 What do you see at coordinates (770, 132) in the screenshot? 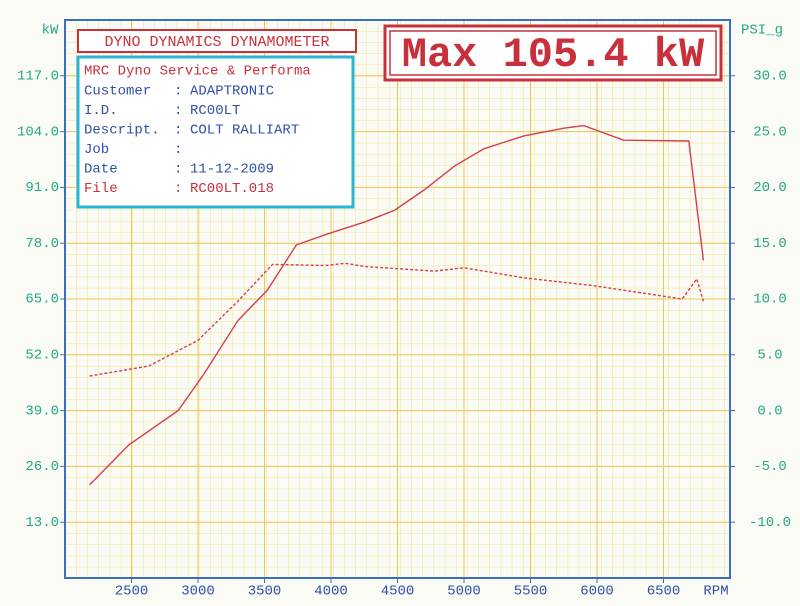
I see `y2-tick-label: 25.0` at bounding box center [770, 132].